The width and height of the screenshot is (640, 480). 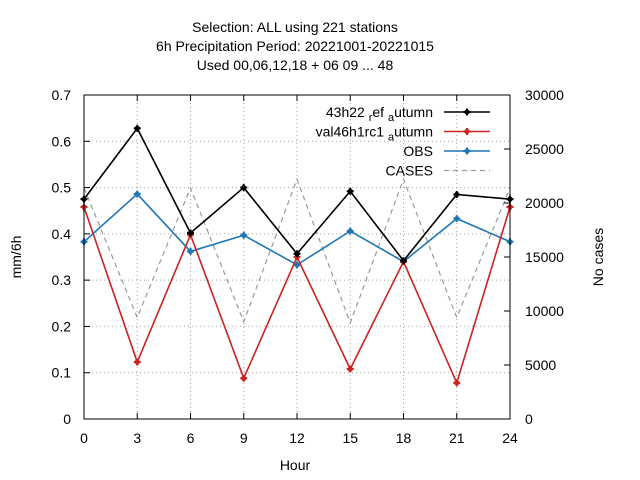 I want to click on legend-marker-val46h1rc1-autumn, so click(x=467, y=131).